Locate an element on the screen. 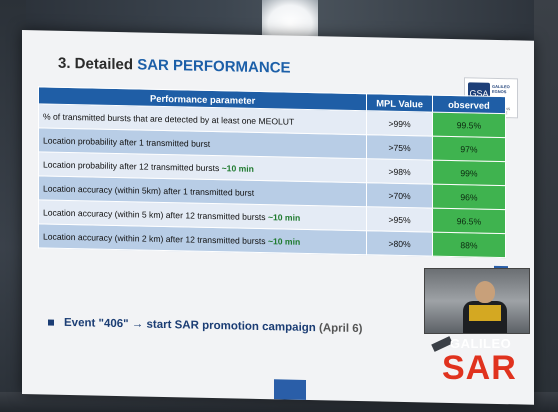 This screenshot has width=558, height=412. galileo-sar-brand: GALILEO SAR is located at coordinates (481, 363).